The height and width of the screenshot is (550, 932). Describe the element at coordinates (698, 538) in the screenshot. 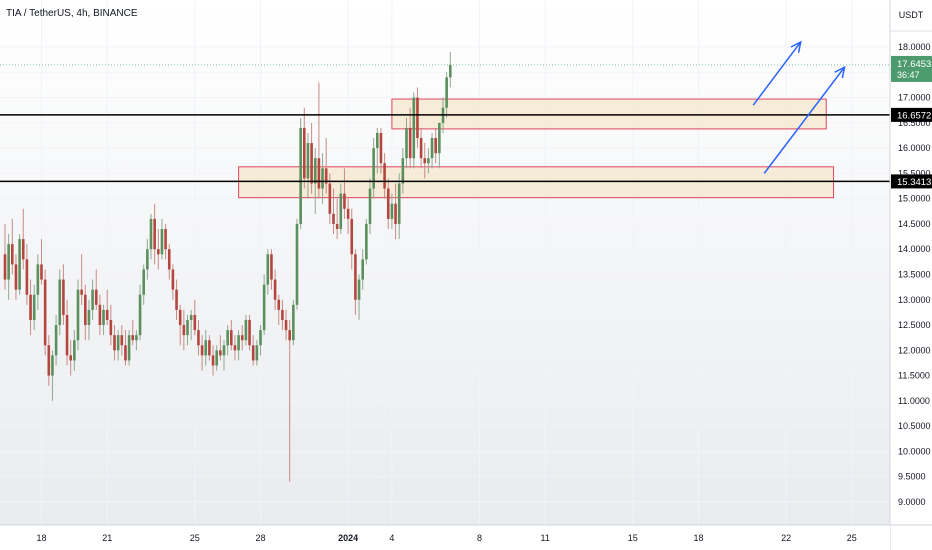

I see `x-tick-label: 18` at that location.